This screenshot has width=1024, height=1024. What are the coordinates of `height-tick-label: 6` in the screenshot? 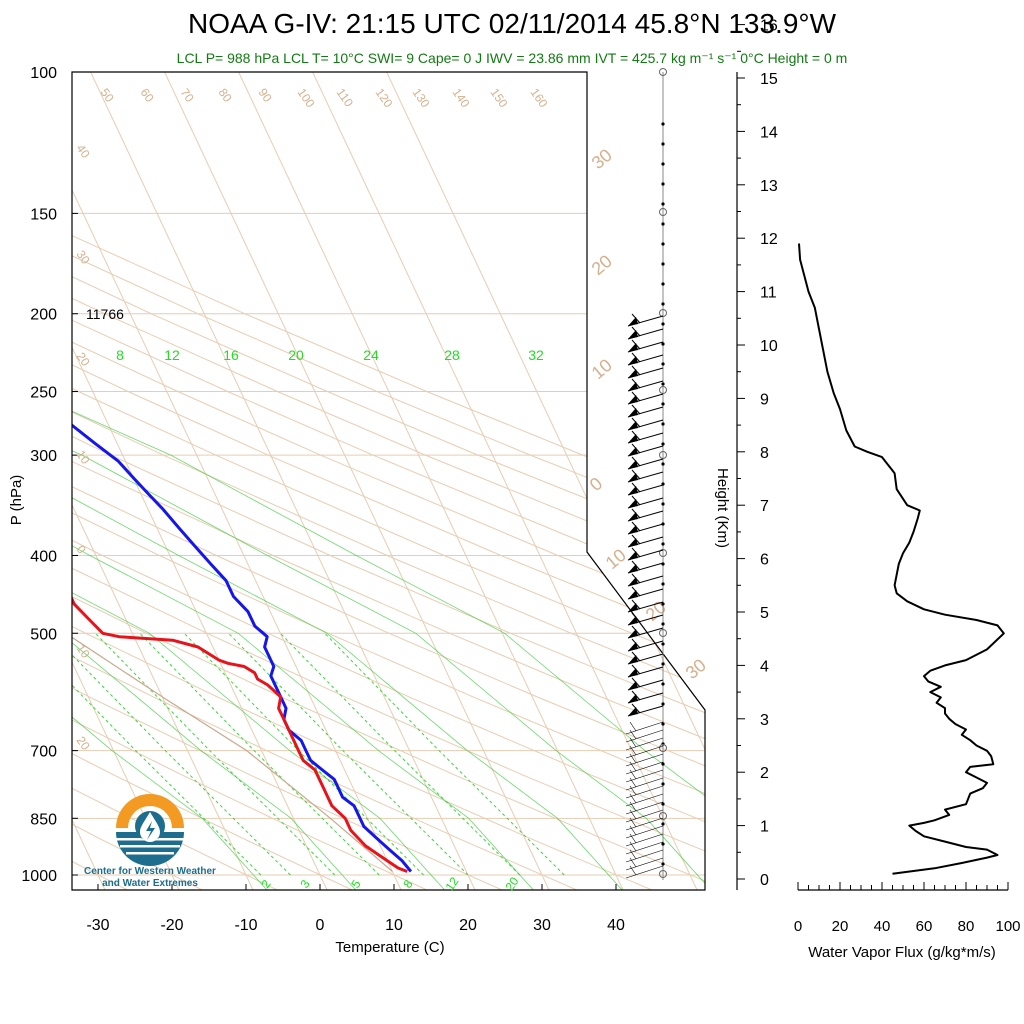 It's located at (764, 560).